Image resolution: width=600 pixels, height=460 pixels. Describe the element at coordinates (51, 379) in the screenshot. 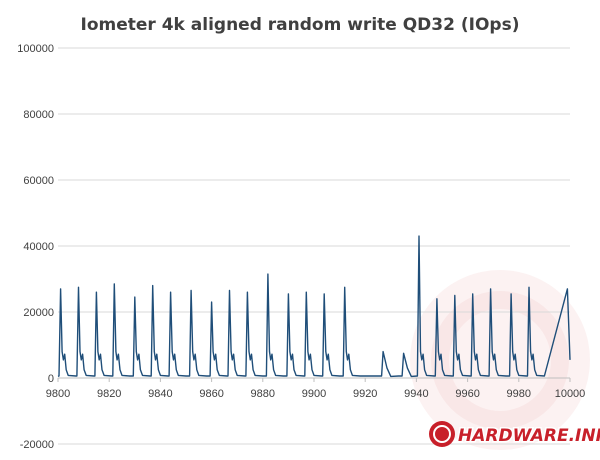

I see `y-tick-label: 0` at that location.